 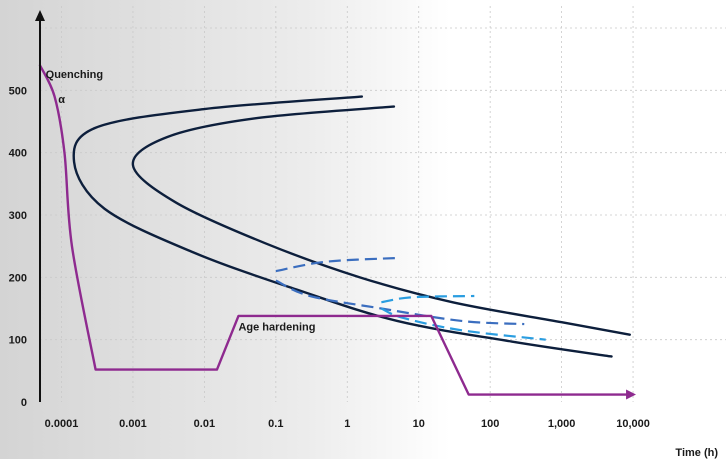 I want to click on y-tick-label: 500, so click(x=18, y=91).